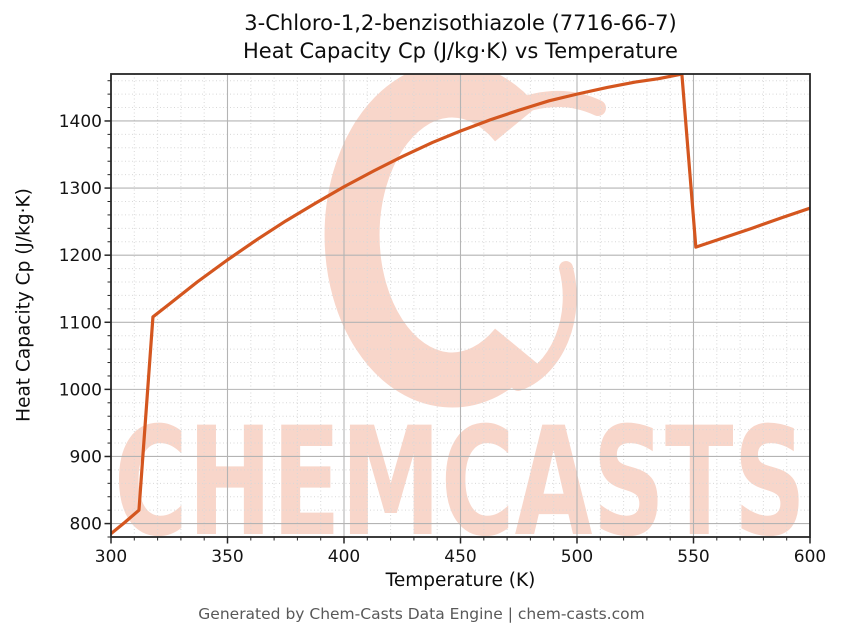 The height and width of the screenshot is (644, 843). Describe the element at coordinates (460, 23) in the screenshot. I see `chart-title-line1: 3-Chloro-1,2-benzisothiazole (7716-66-7)` at that location.